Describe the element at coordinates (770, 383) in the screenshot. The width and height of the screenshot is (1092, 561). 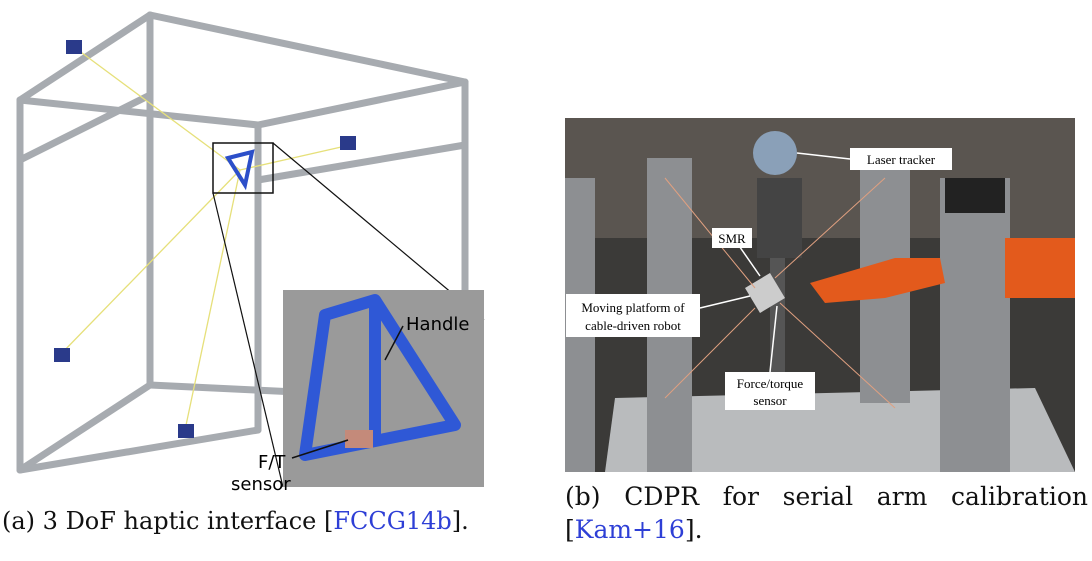
I see `annotation: Force/torque` at that location.